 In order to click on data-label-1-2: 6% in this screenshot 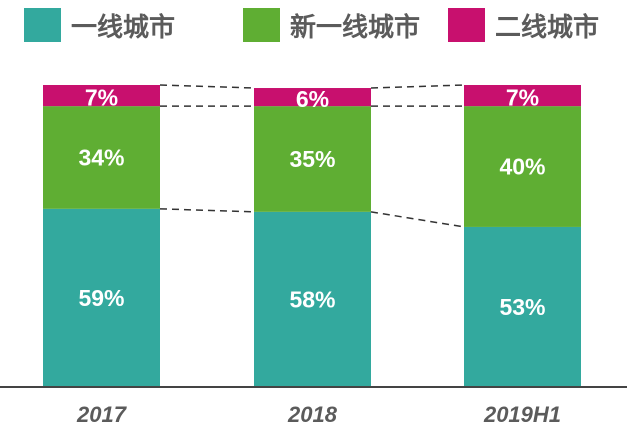, I will do `click(312, 99)`.